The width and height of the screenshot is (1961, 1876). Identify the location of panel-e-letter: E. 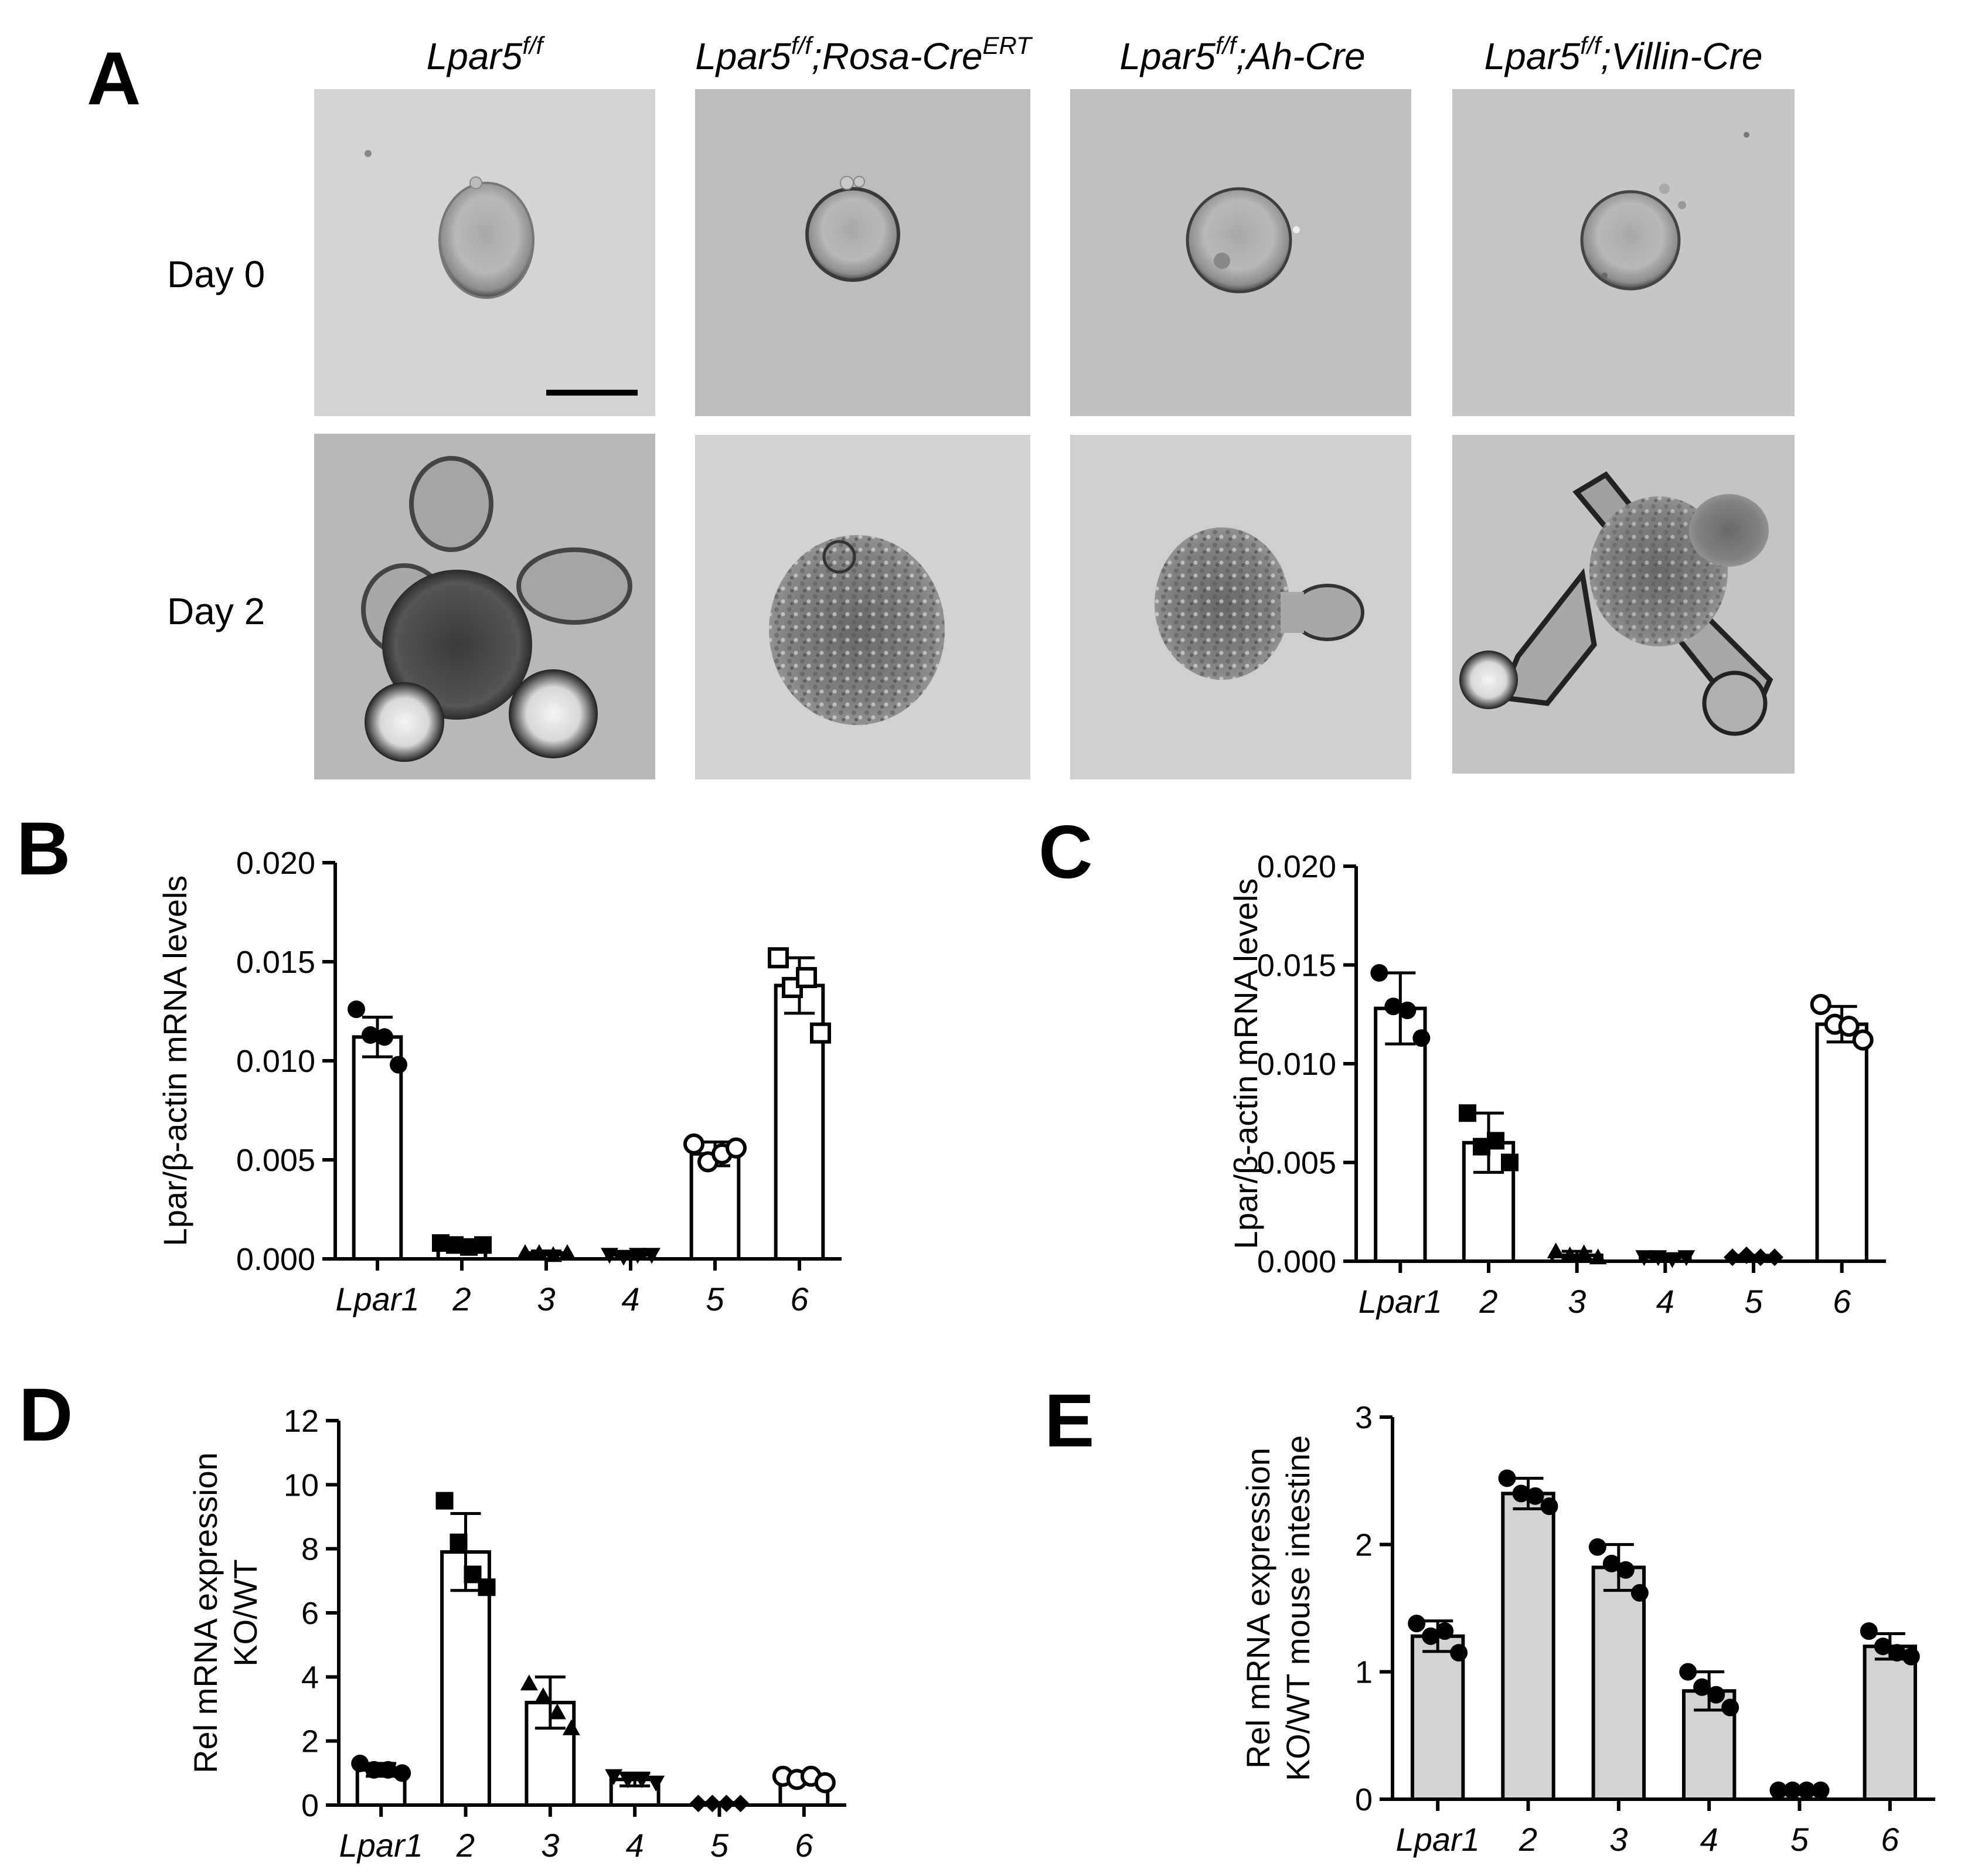
(1069, 1421).